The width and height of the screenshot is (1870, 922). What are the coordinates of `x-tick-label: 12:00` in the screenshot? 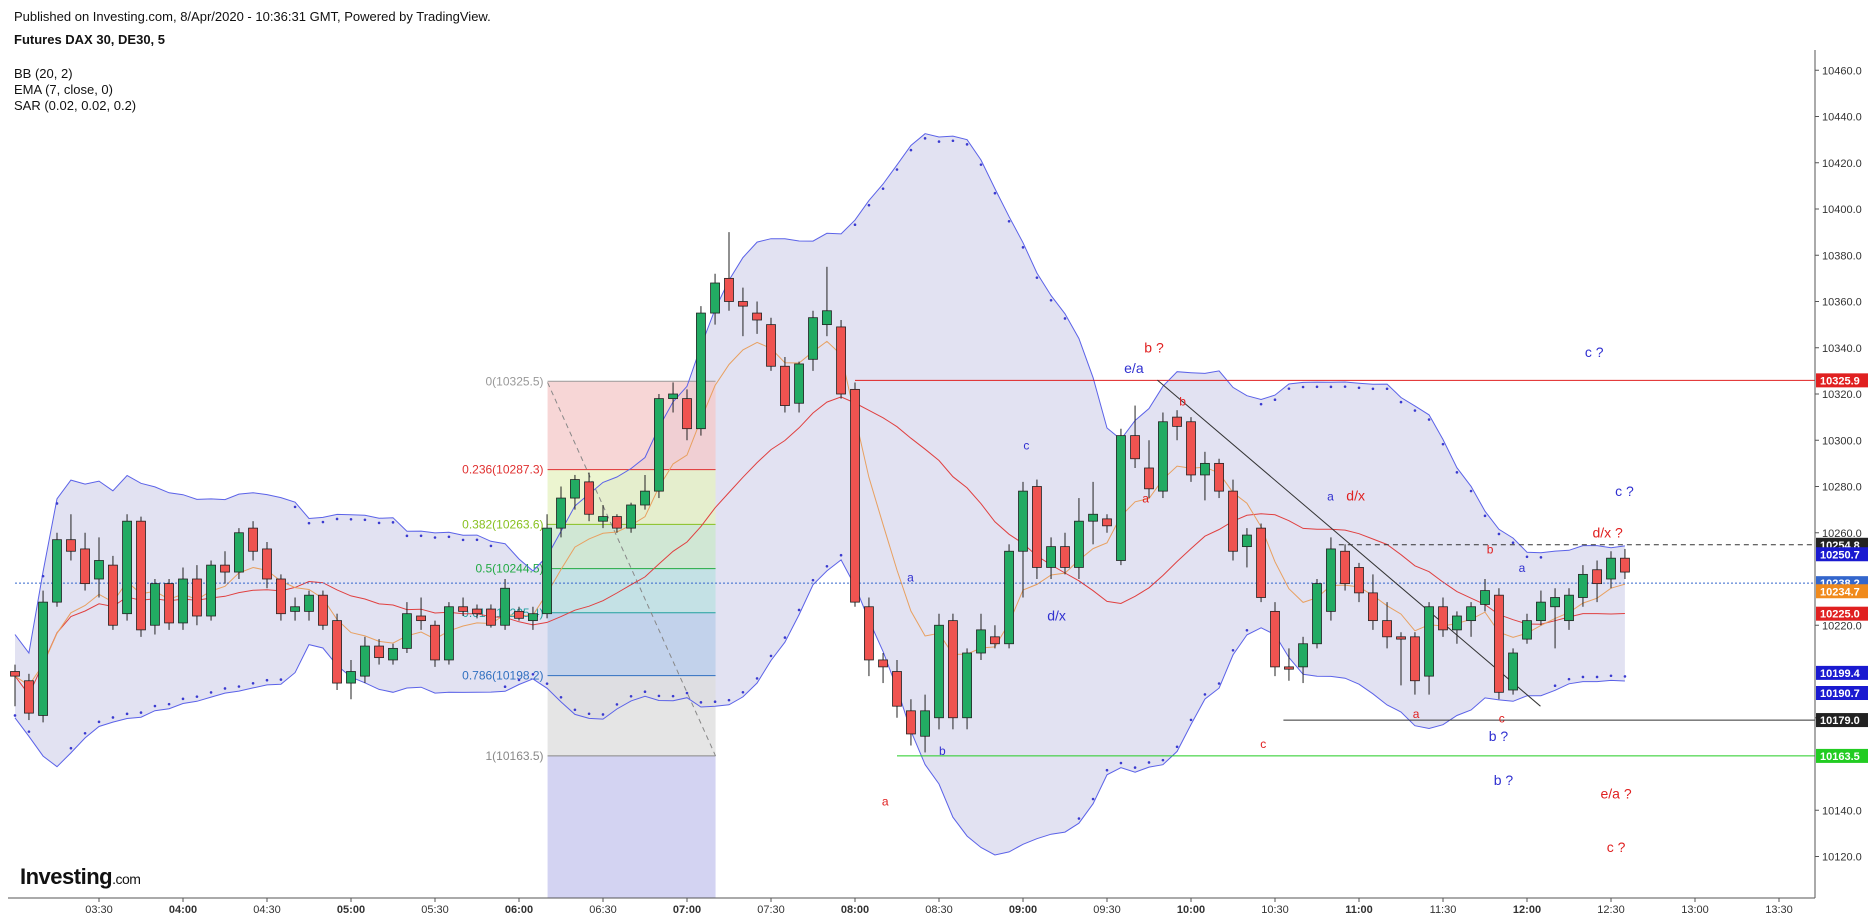 It's located at (1527, 910).